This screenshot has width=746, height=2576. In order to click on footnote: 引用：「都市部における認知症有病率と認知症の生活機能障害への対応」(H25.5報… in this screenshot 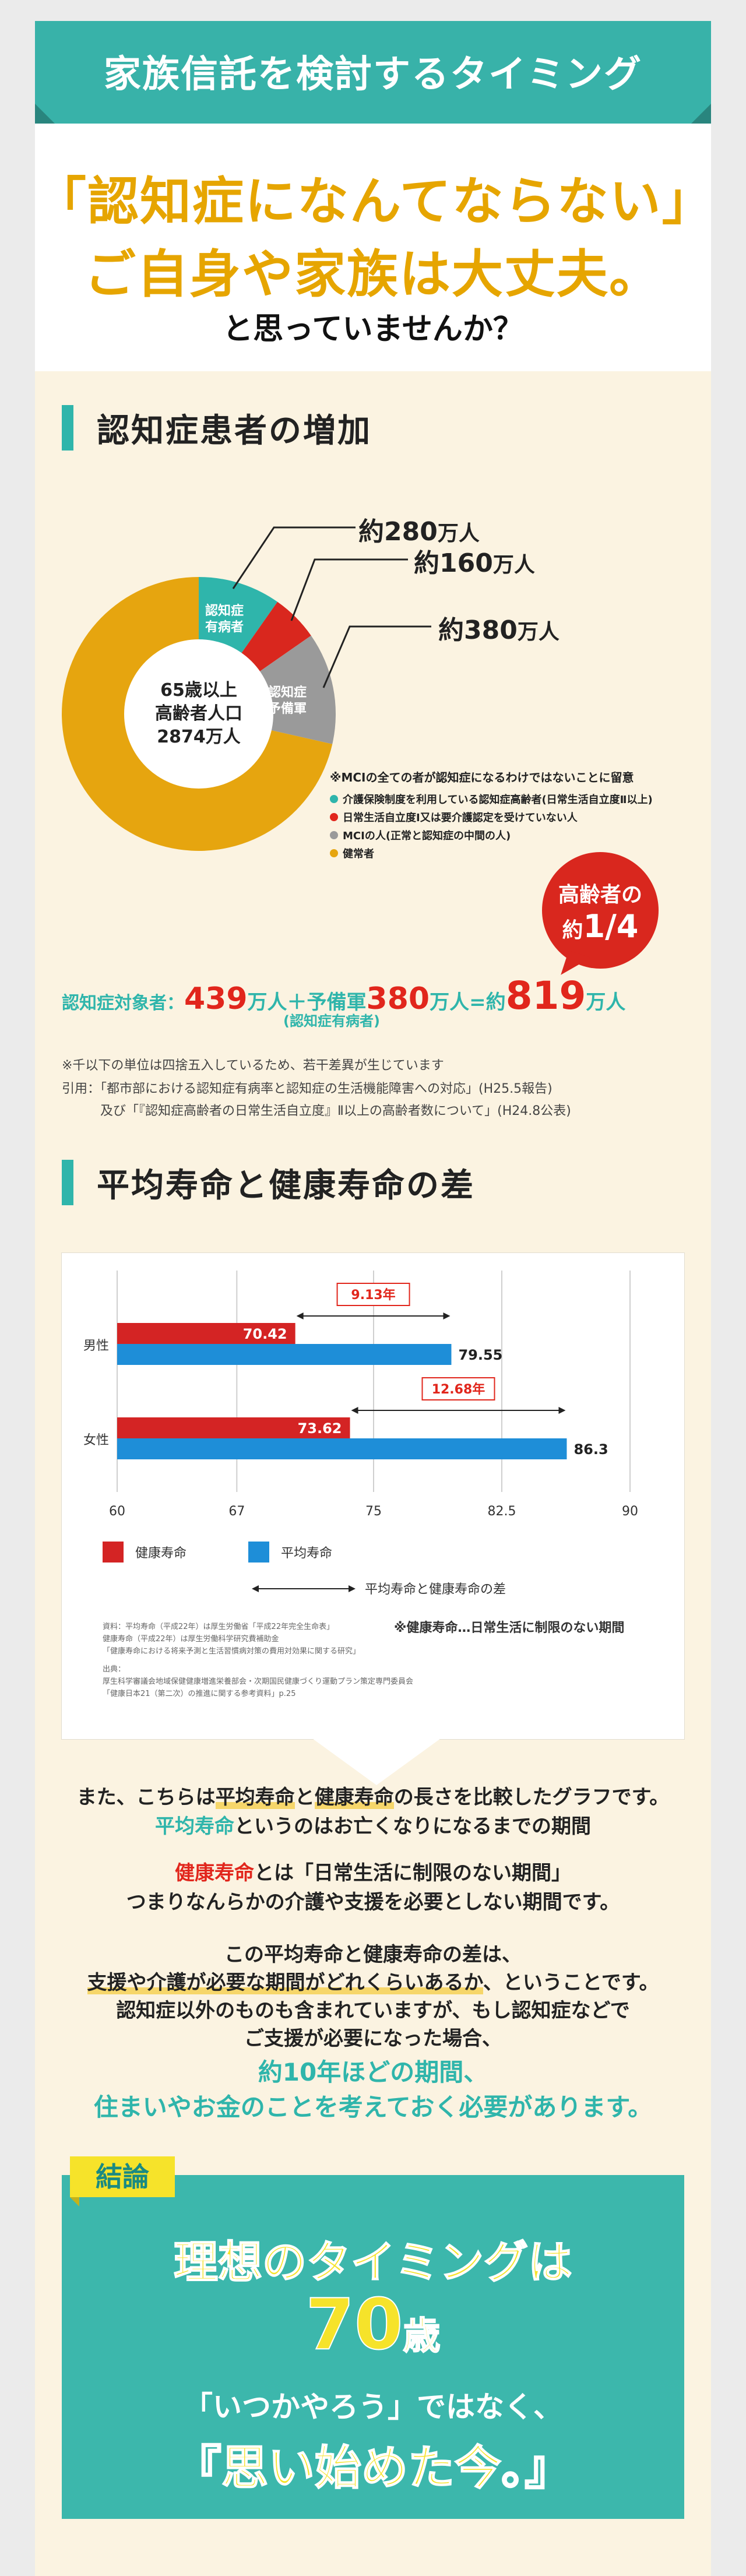, I will do `click(307, 1089)`.